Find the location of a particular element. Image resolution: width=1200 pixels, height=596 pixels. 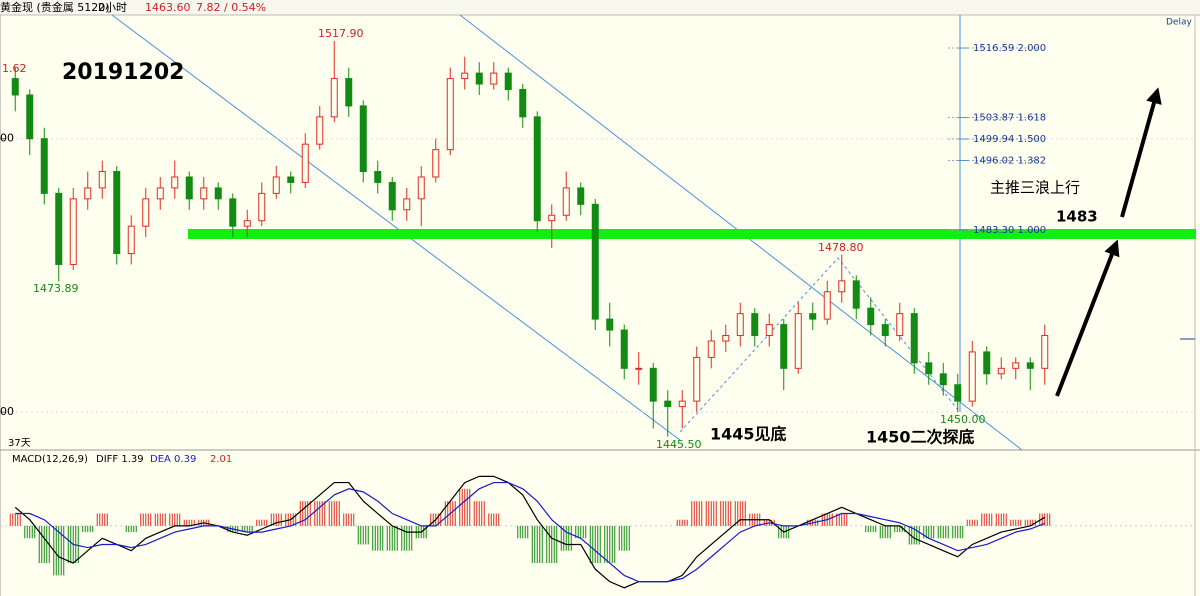

last-price: 1463.60 is located at coordinates (168, 7).